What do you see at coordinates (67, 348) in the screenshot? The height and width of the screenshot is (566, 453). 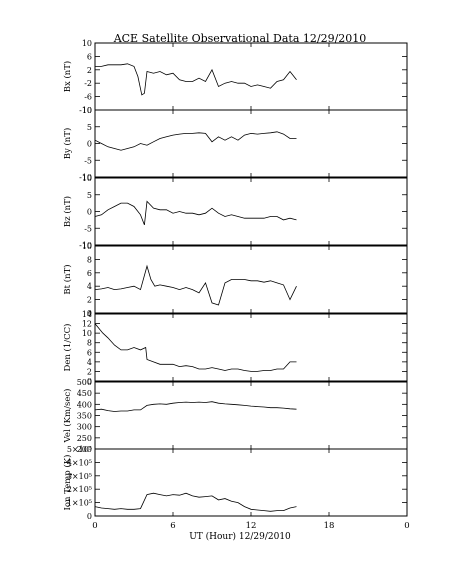 I see `y-axis-label: Den (1/CC)` at bounding box center [67, 348].